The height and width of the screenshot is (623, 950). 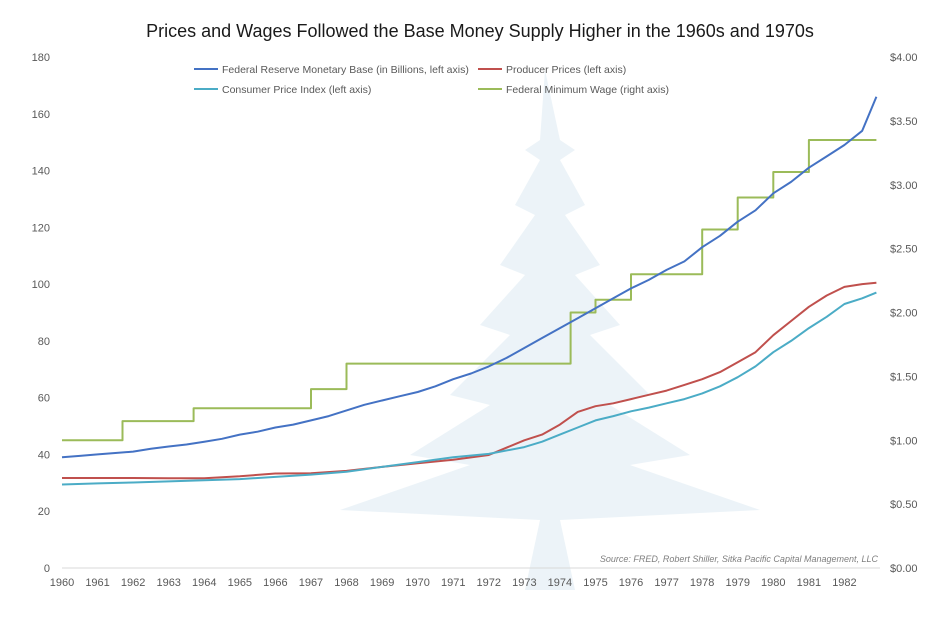 What do you see at coordinates (41, 58) in the screenshot?
I see `left-tick-label: 180` at bounding box center [41, 58].